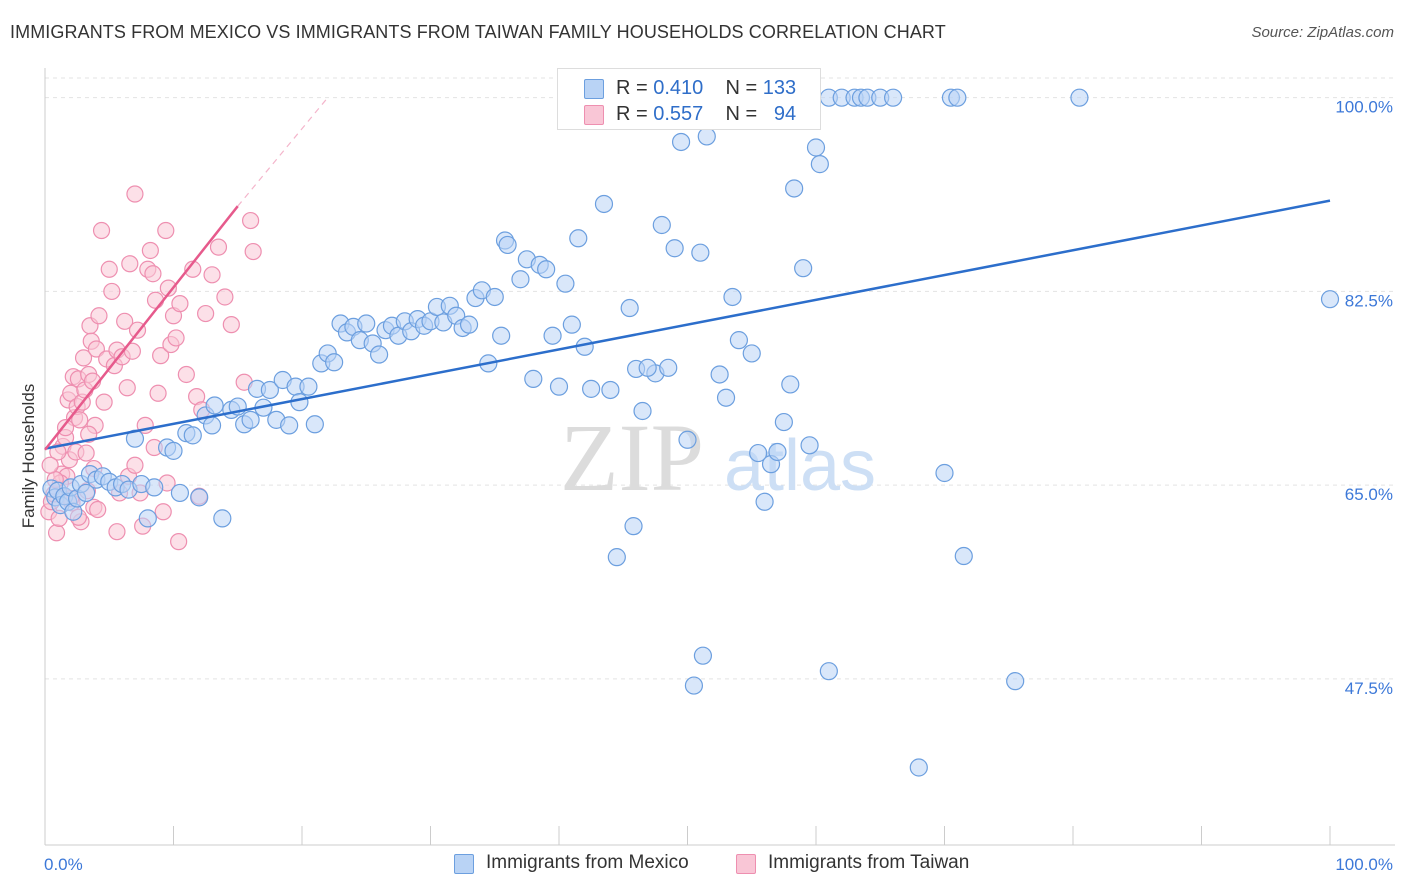 The height and width of the screenshot is (892, 1406). What do you see at coordinates (800, 466) in the screenshot?
I see `watermark-atlas: atlas` at bounding box center [800, 466].